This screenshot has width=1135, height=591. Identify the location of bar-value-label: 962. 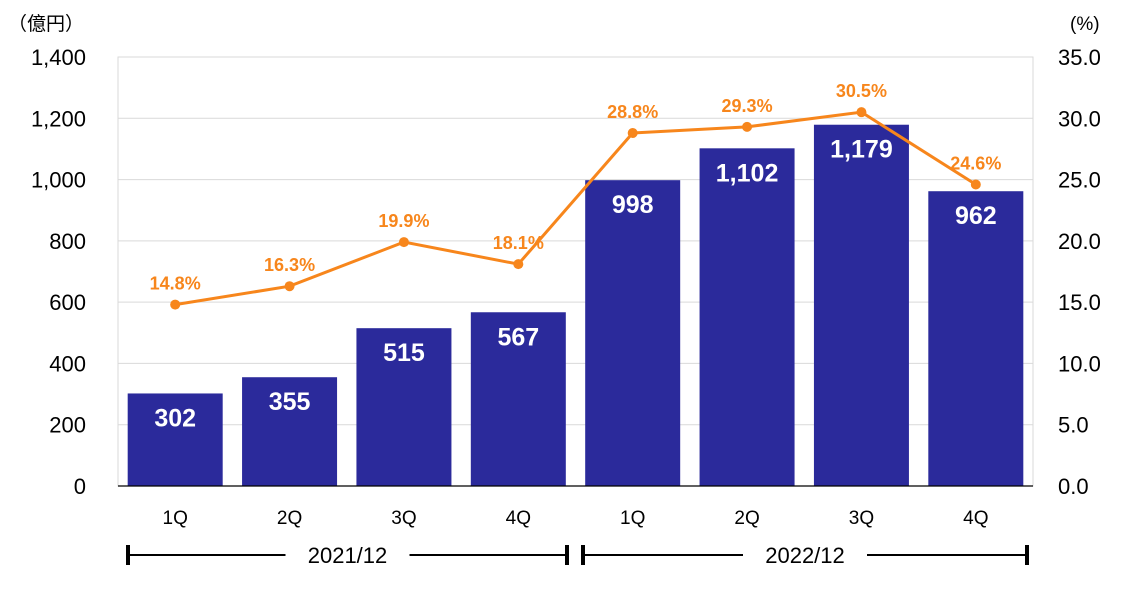
(976, 216).